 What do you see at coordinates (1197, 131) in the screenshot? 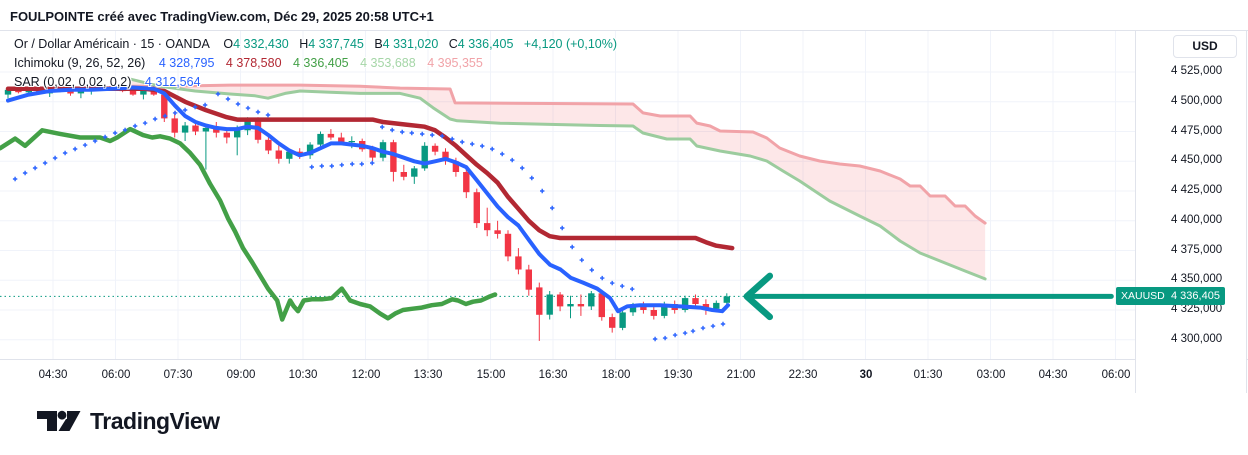
I see `price-axis-label: 4 475,000` at bounding box center [1197, 131].